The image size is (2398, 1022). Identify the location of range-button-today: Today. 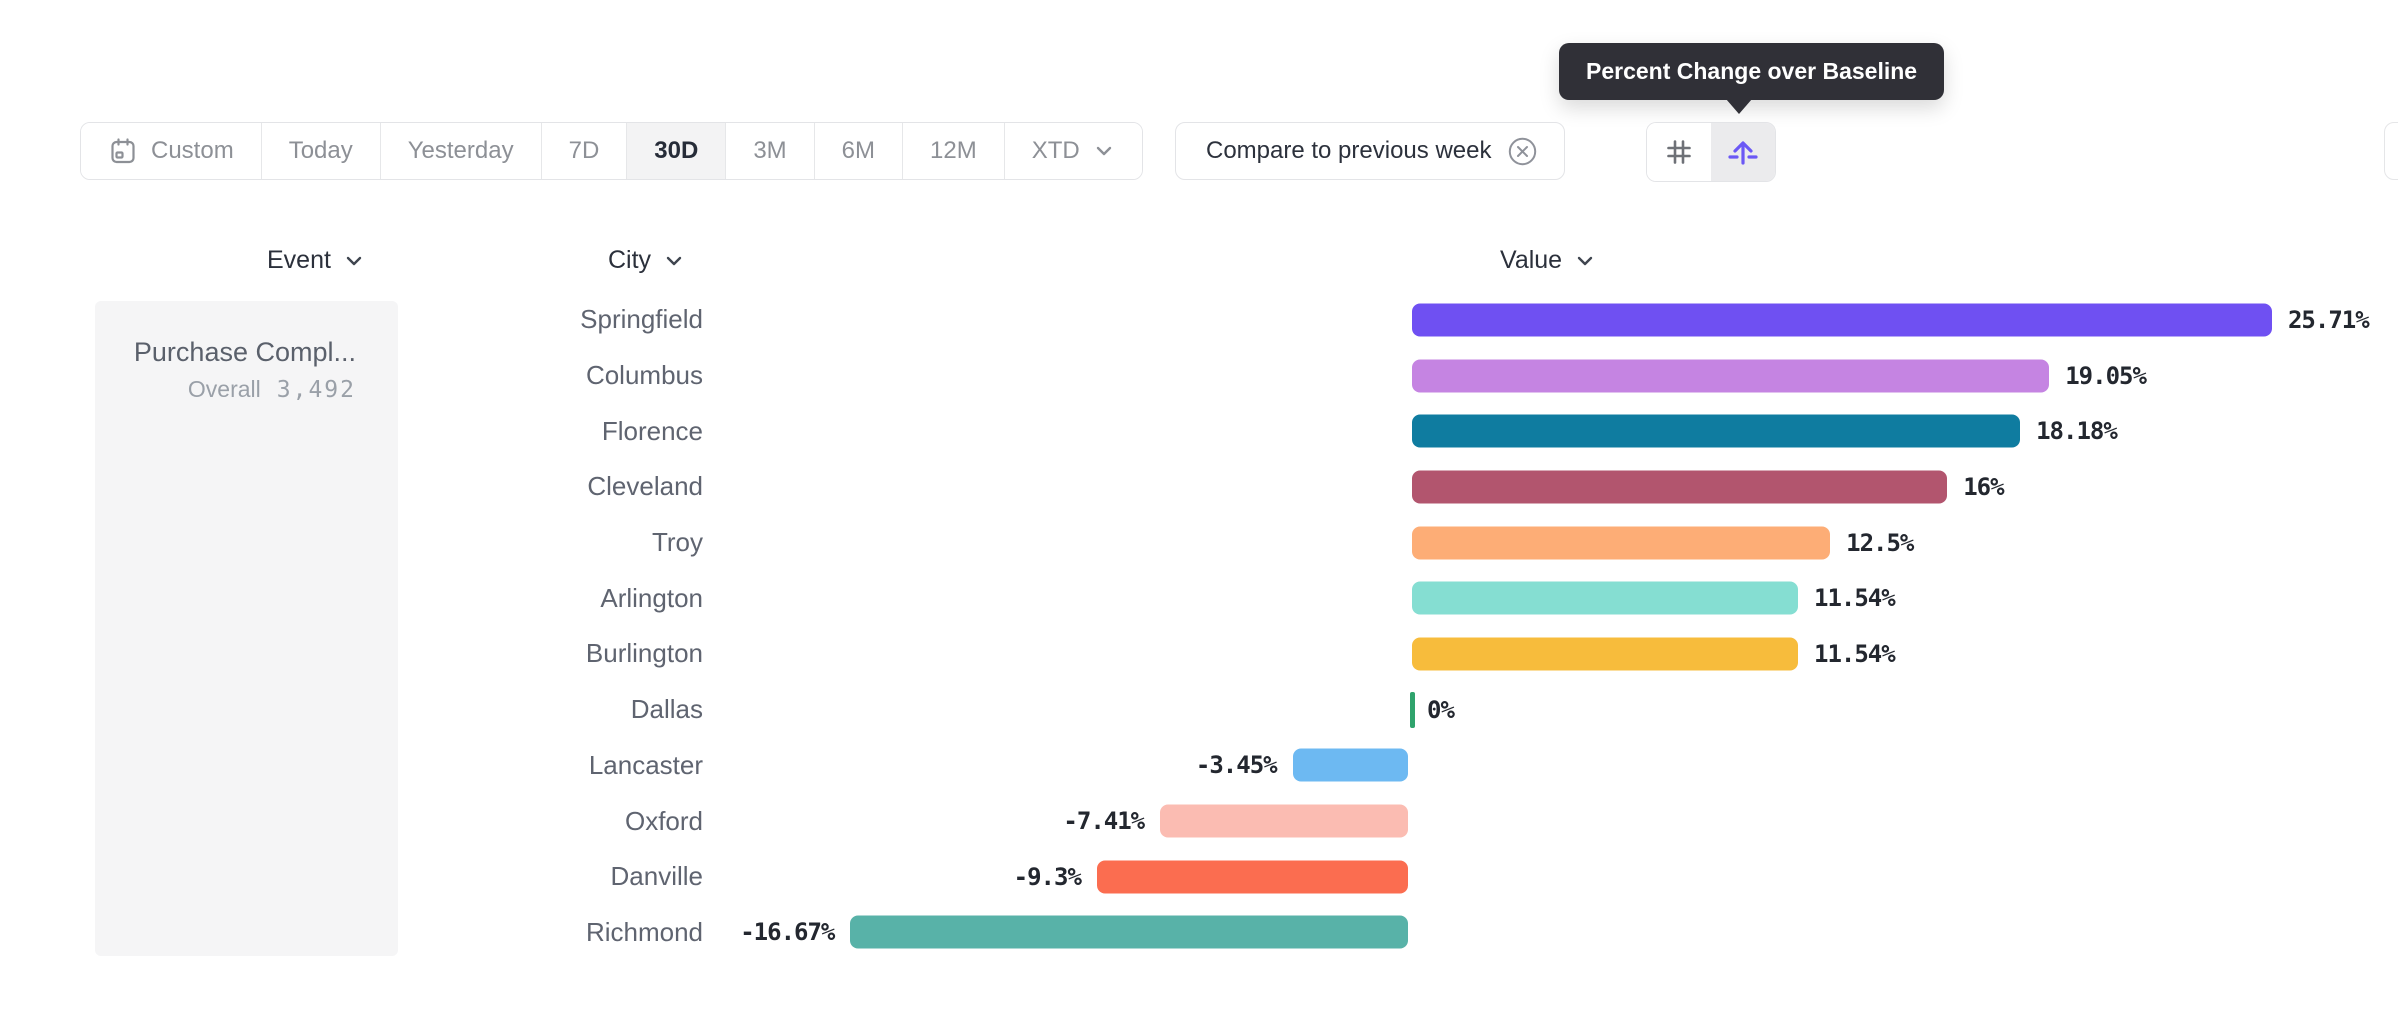
(321, 151).